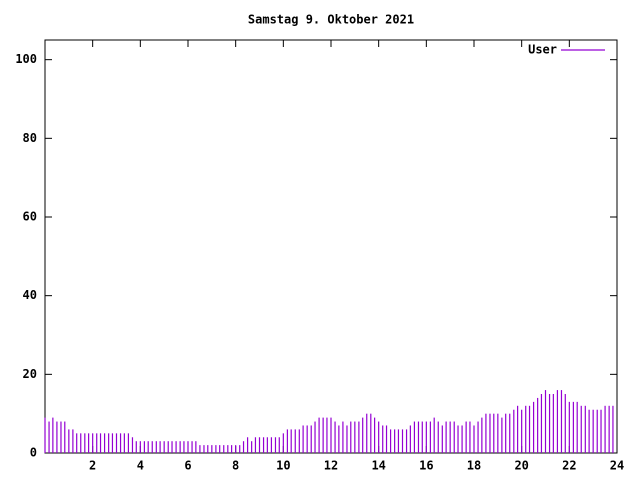 This screenshot has height=480, width=640. I want to click on y-tick-label: 0, so click(33, 453).